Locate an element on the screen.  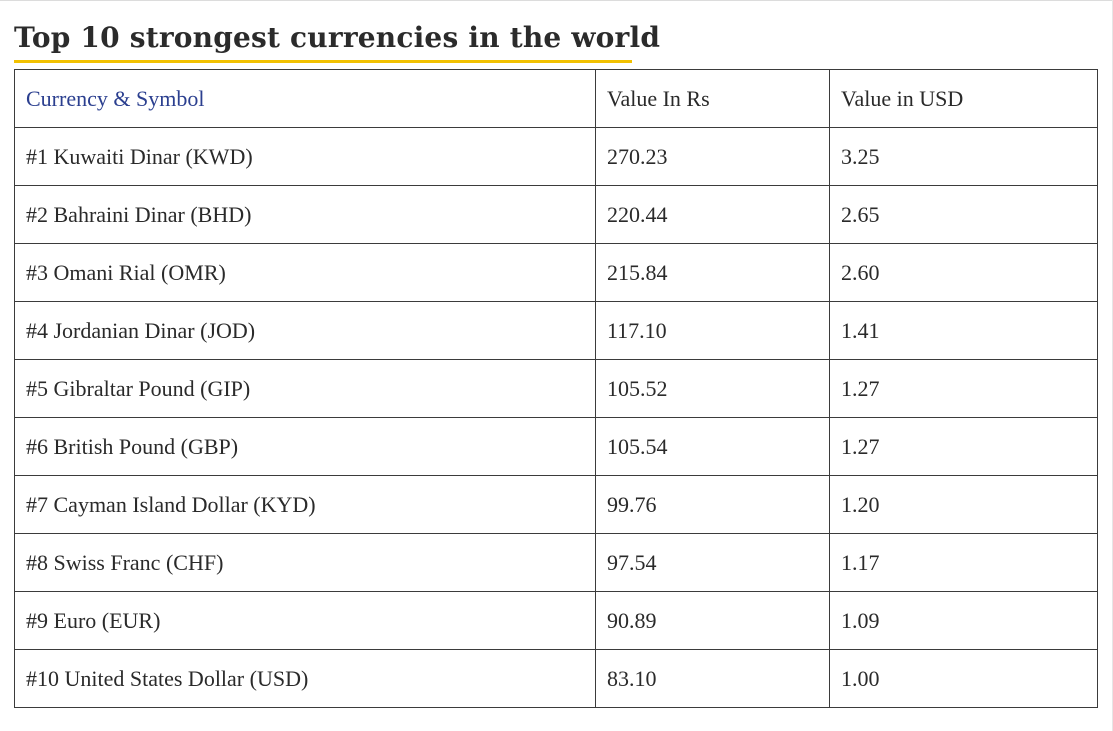
cell-value-usd: 1.20 is located at coordinates (963, 504).